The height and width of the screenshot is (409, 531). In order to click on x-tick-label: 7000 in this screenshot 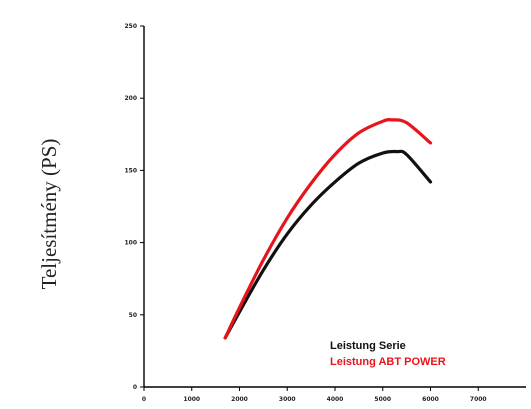, I will do `click(478, 399)`.